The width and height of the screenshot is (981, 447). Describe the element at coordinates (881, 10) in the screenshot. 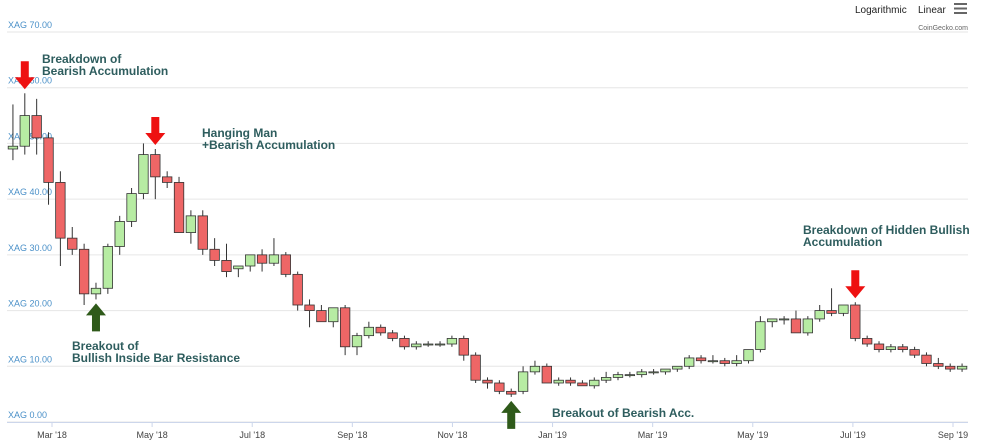

I see `logarithmic-scale-button: Logarithmic` at that location.